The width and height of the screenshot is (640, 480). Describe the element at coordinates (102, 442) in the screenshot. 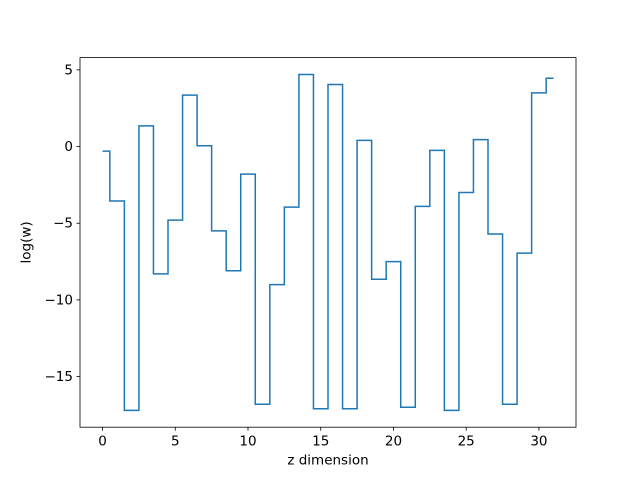

I see `x-tick-label: 0` at that location.